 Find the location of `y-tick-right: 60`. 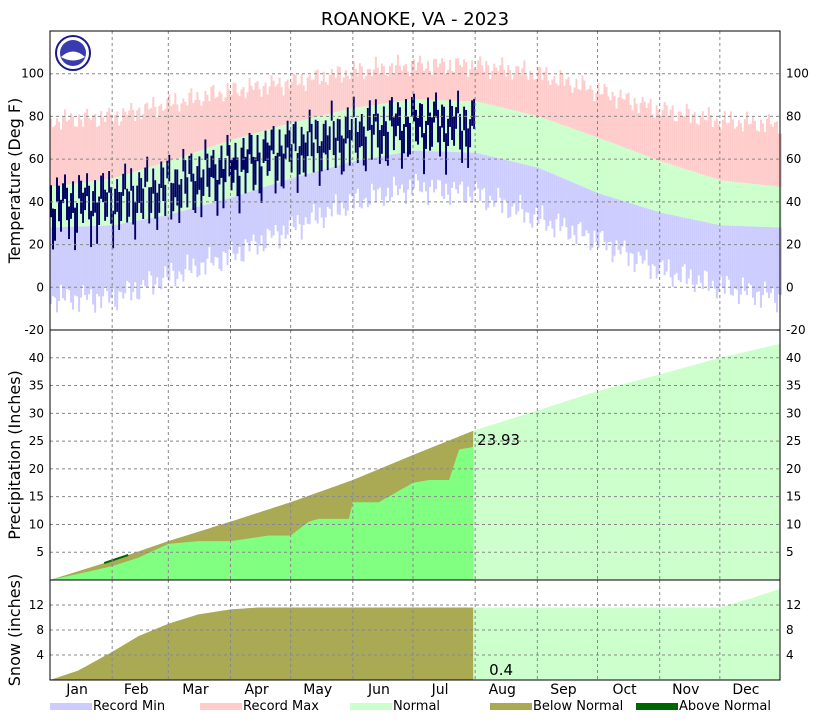

y-tick-right: 60 is located at coordinates (793, 159).